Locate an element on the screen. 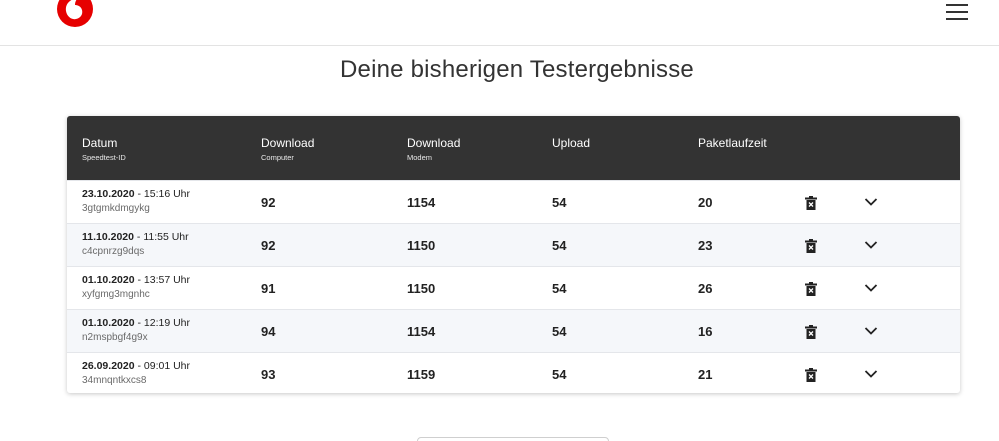 This screenshot has height=441, width=999. header-latency-label: Paketlaufzeit is located at coordinates (732, 143).